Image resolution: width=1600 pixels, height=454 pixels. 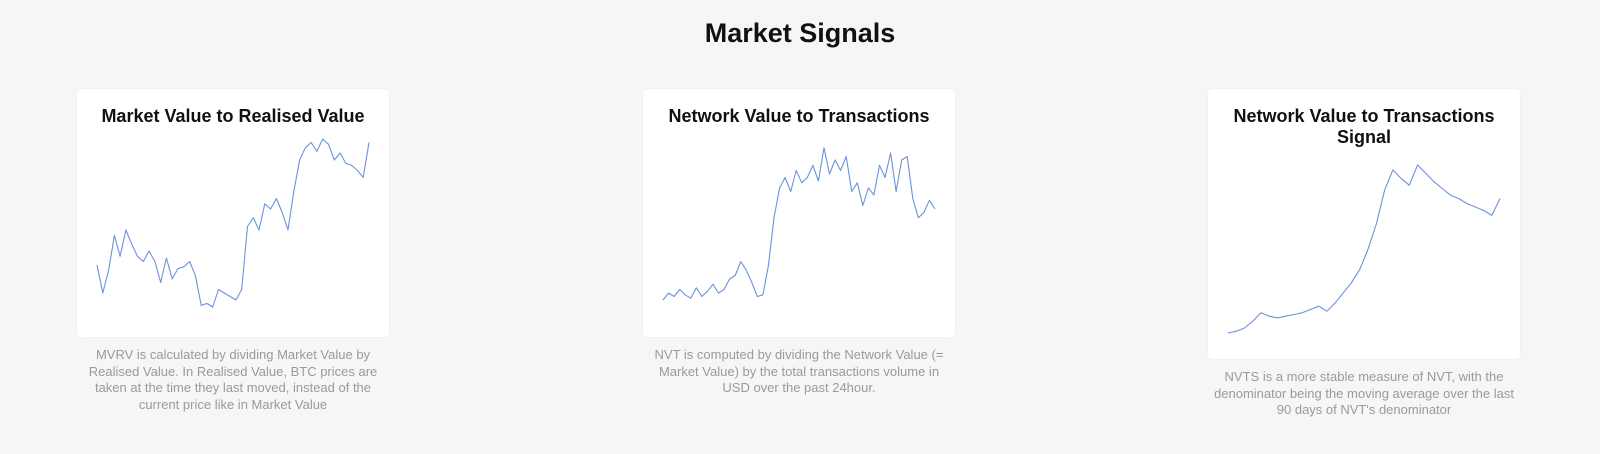 What do you see at coordinates (1364, 126) in the screenshot?
I see `nvts-card-title: Network Value to Transactions Signal` at bounding box center [1364, 126].